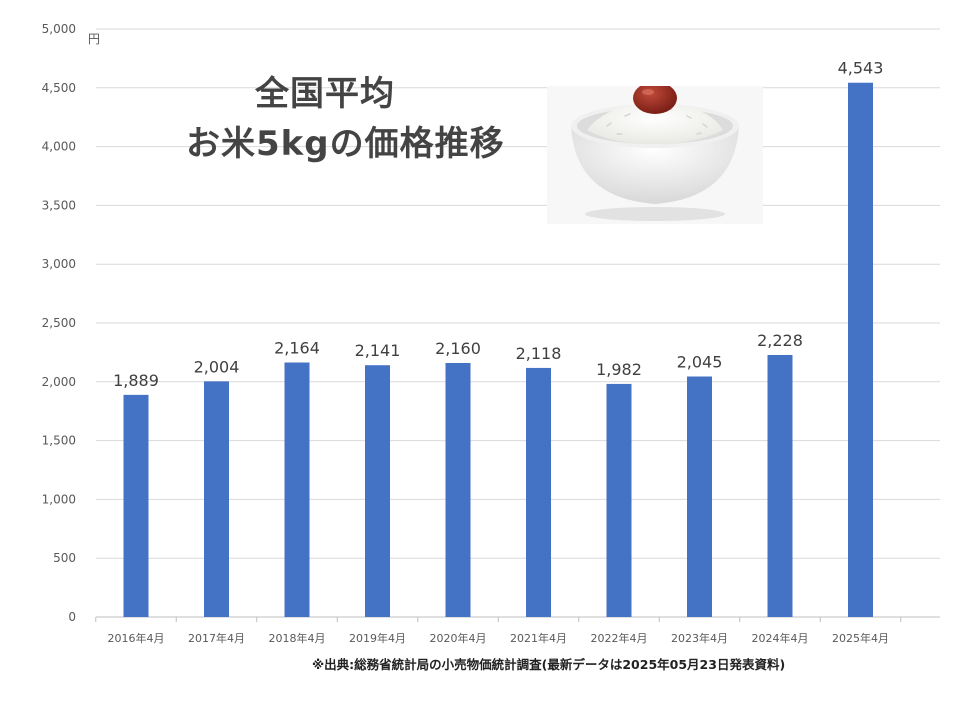 This screenshot has width=960, height=724. Describe the element at coordinates (325, 94) in the screenshot. I see `chart-title-line-1: 全国平均` at that location.